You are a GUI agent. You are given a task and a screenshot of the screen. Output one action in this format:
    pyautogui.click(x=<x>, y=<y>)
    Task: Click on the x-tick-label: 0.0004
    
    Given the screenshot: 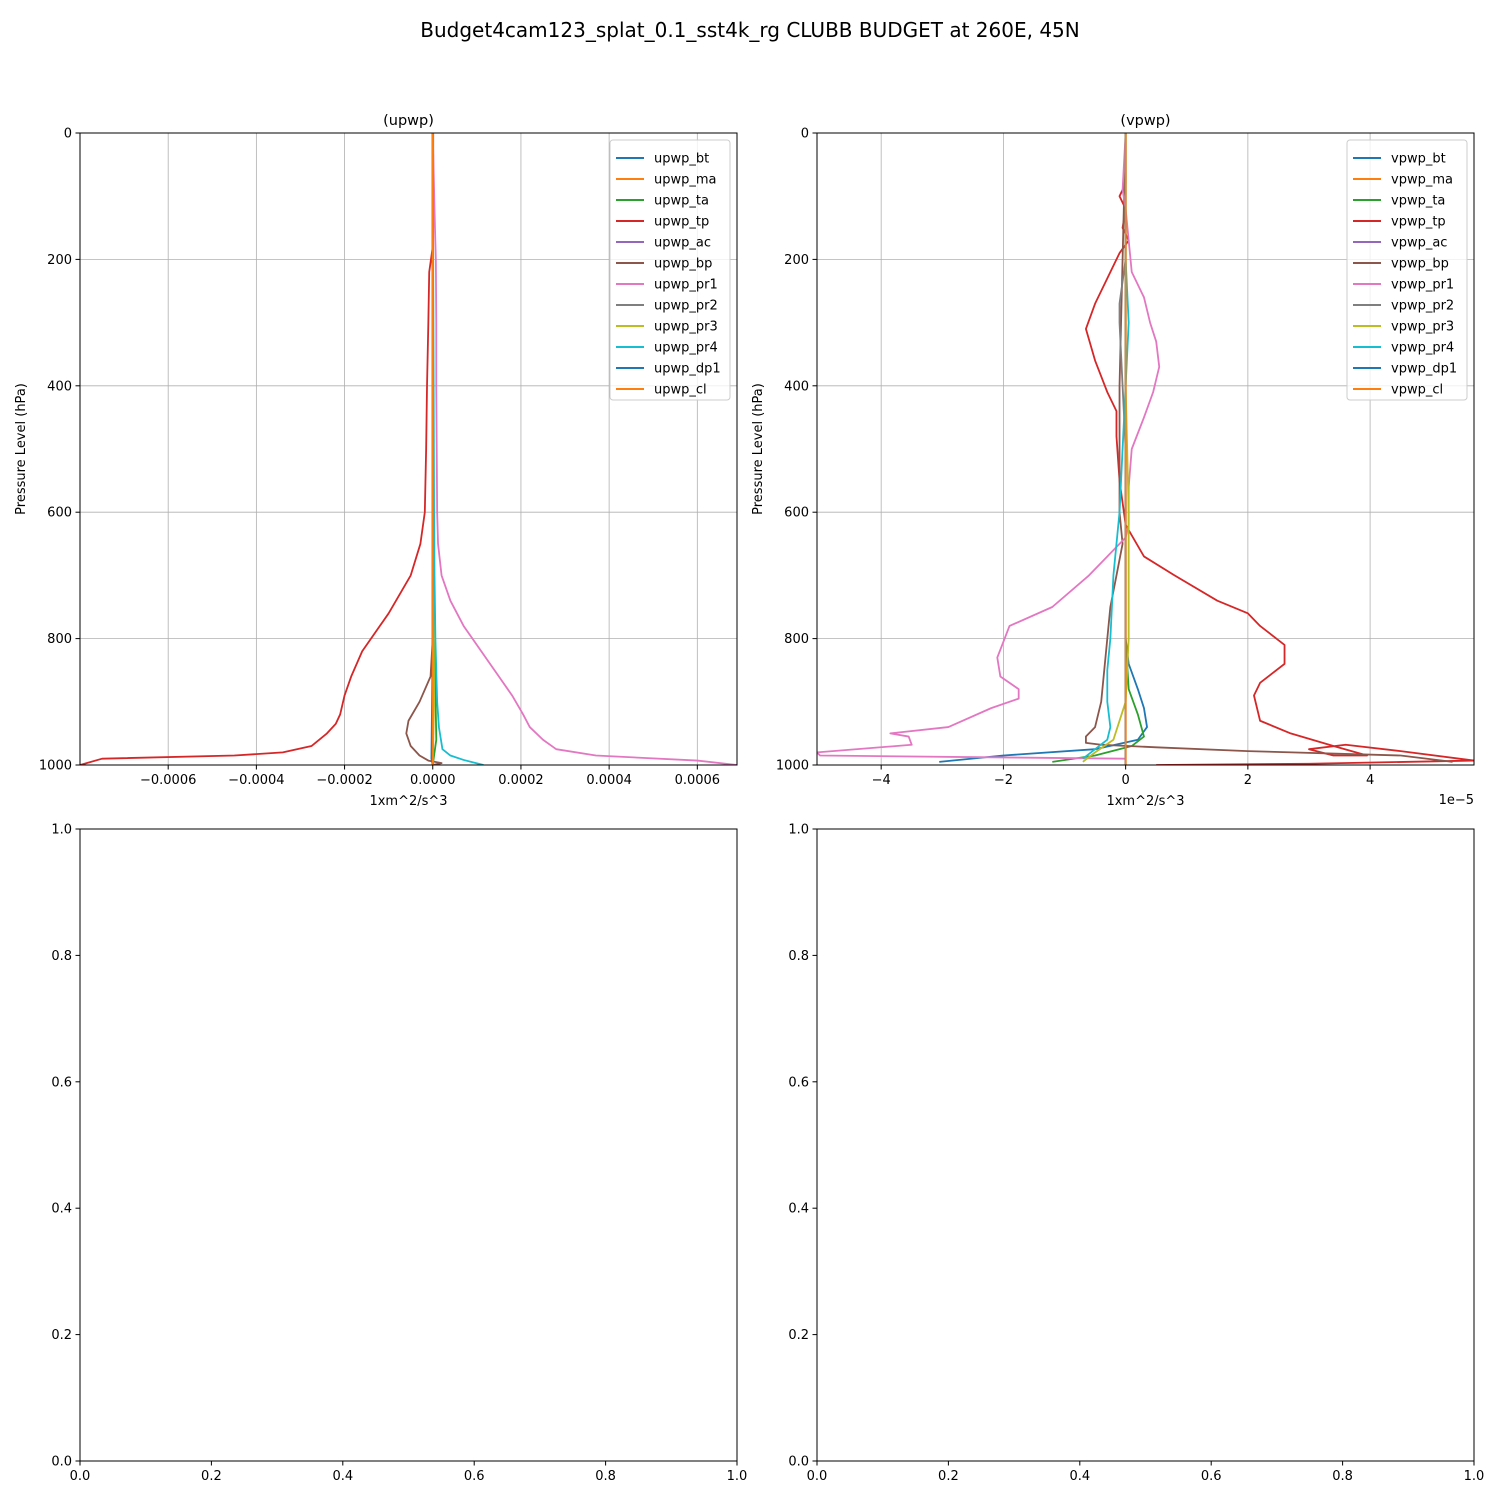 What is the action you would take?
    pyautogui.click(x=609, y=780)
    